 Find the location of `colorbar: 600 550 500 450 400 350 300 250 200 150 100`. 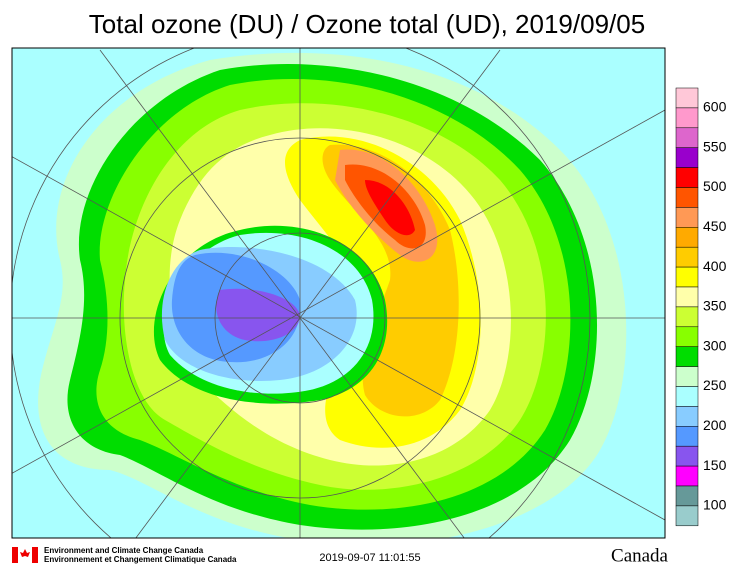

colorbar: 600 550 500 450 400 350 300 250 200 150 100 is located at coordinates (701, 307).